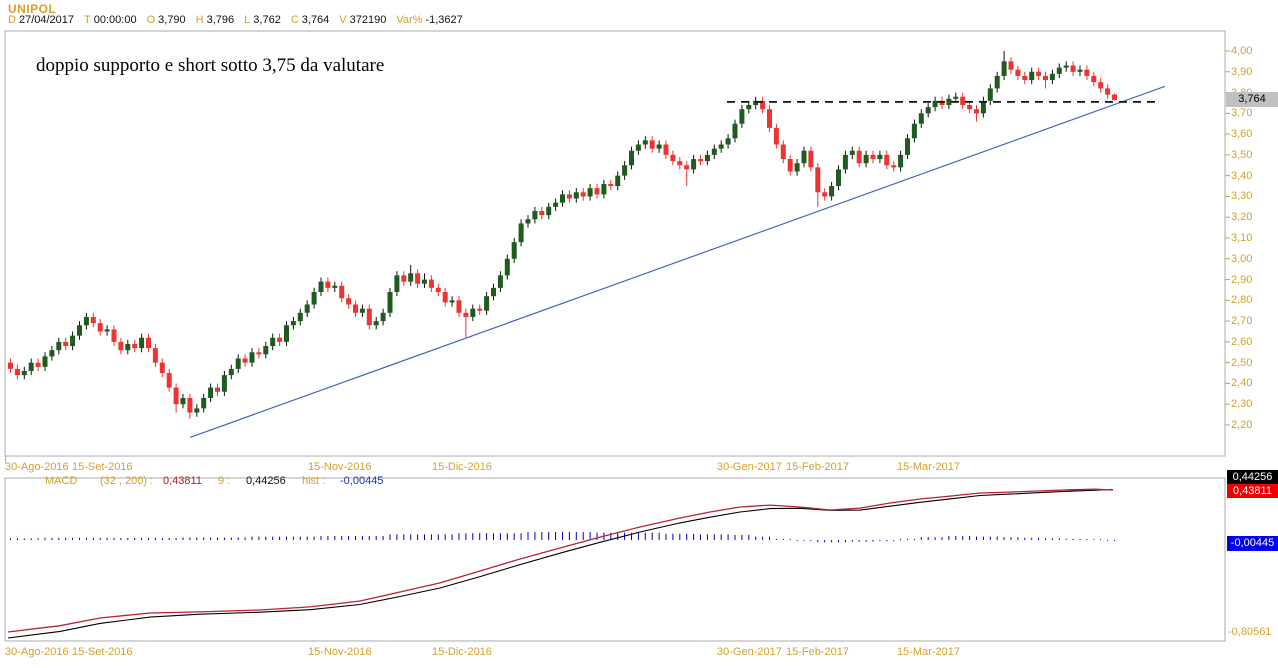 This screenshot has width=1278, height=668. I want to click on macd-signal-value-box: 0,44256, so click(1252, 477).